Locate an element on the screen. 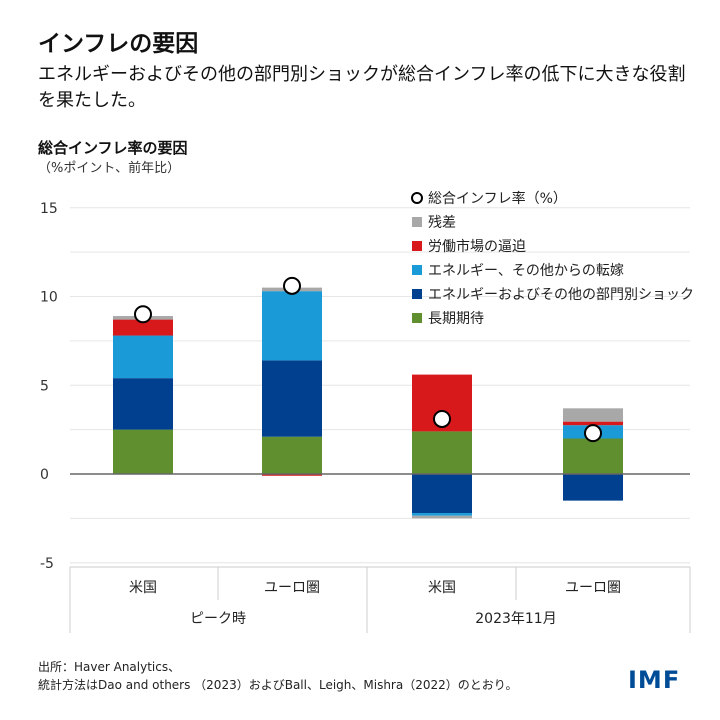  chart-title: 総合インフレ率の要因 is located at coordinates (113, 148).